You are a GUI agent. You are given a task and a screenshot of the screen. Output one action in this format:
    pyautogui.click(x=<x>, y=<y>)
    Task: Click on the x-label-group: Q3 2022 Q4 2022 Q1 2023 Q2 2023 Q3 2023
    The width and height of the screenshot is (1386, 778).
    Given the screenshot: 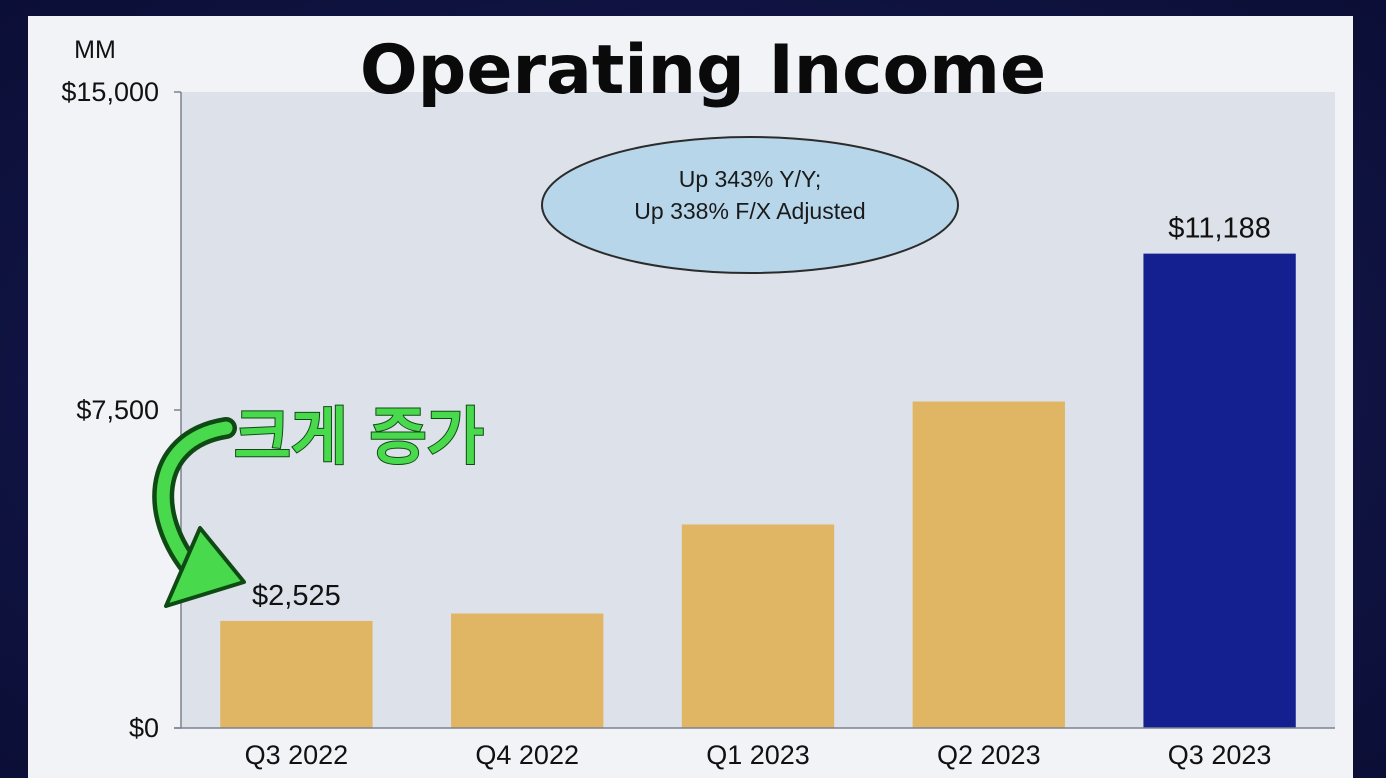 What is the action you would take?
    pyautogui.click(x=758, y=755)
    